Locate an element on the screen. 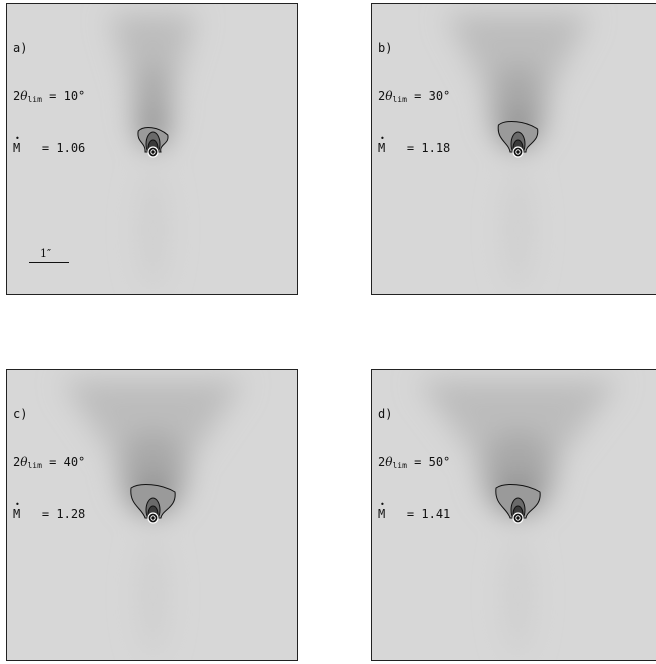 This screenshot has height=664, width=656. scale-bar-label: 1″ is located at coordinates (46, 253).